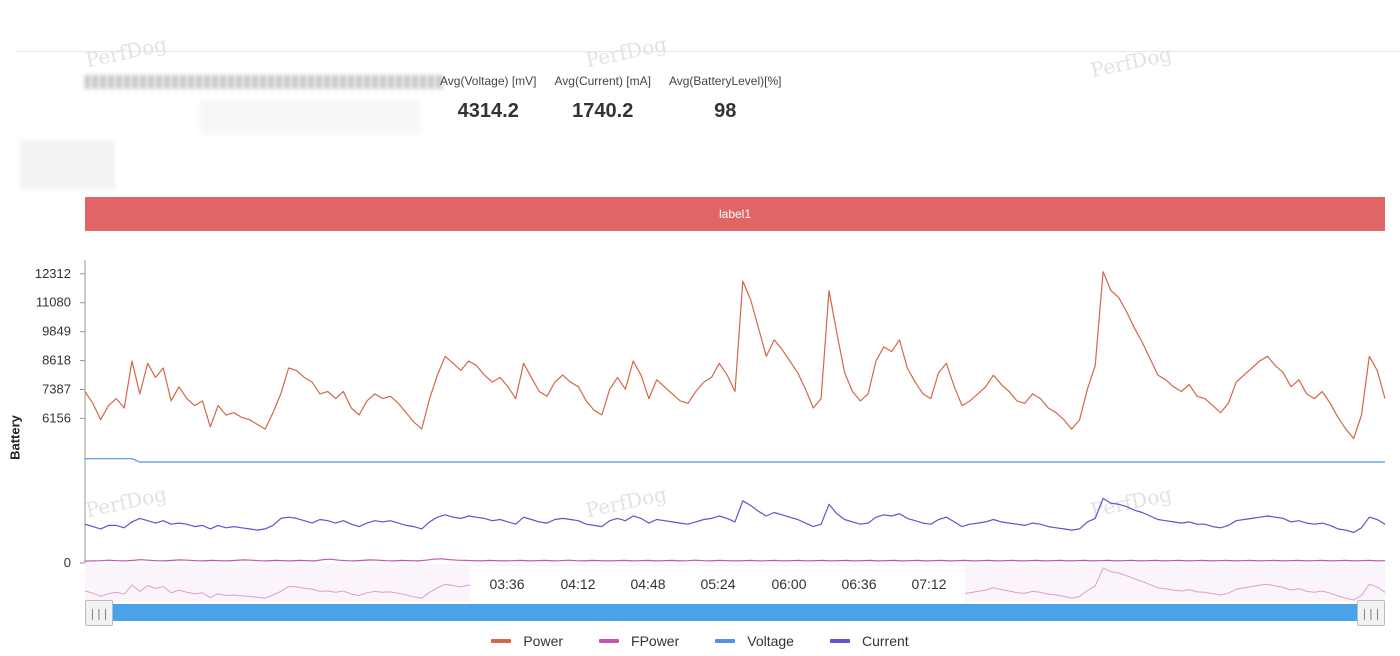  Describe the element at coordinates (488, 81) in the screenshot. I see `stat-label: Avg(Voltage) [mV]` at that location.